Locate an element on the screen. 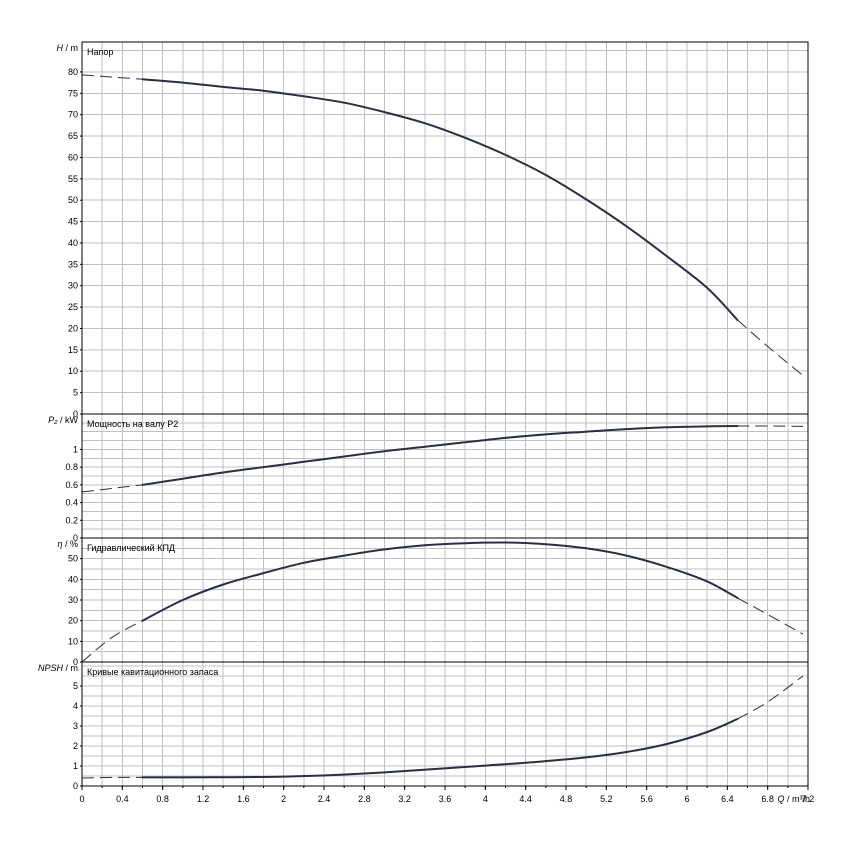 This screenshot has height=850, width=850. efficiency-y-tick-label: 40 is located at coordinates (73, 579).